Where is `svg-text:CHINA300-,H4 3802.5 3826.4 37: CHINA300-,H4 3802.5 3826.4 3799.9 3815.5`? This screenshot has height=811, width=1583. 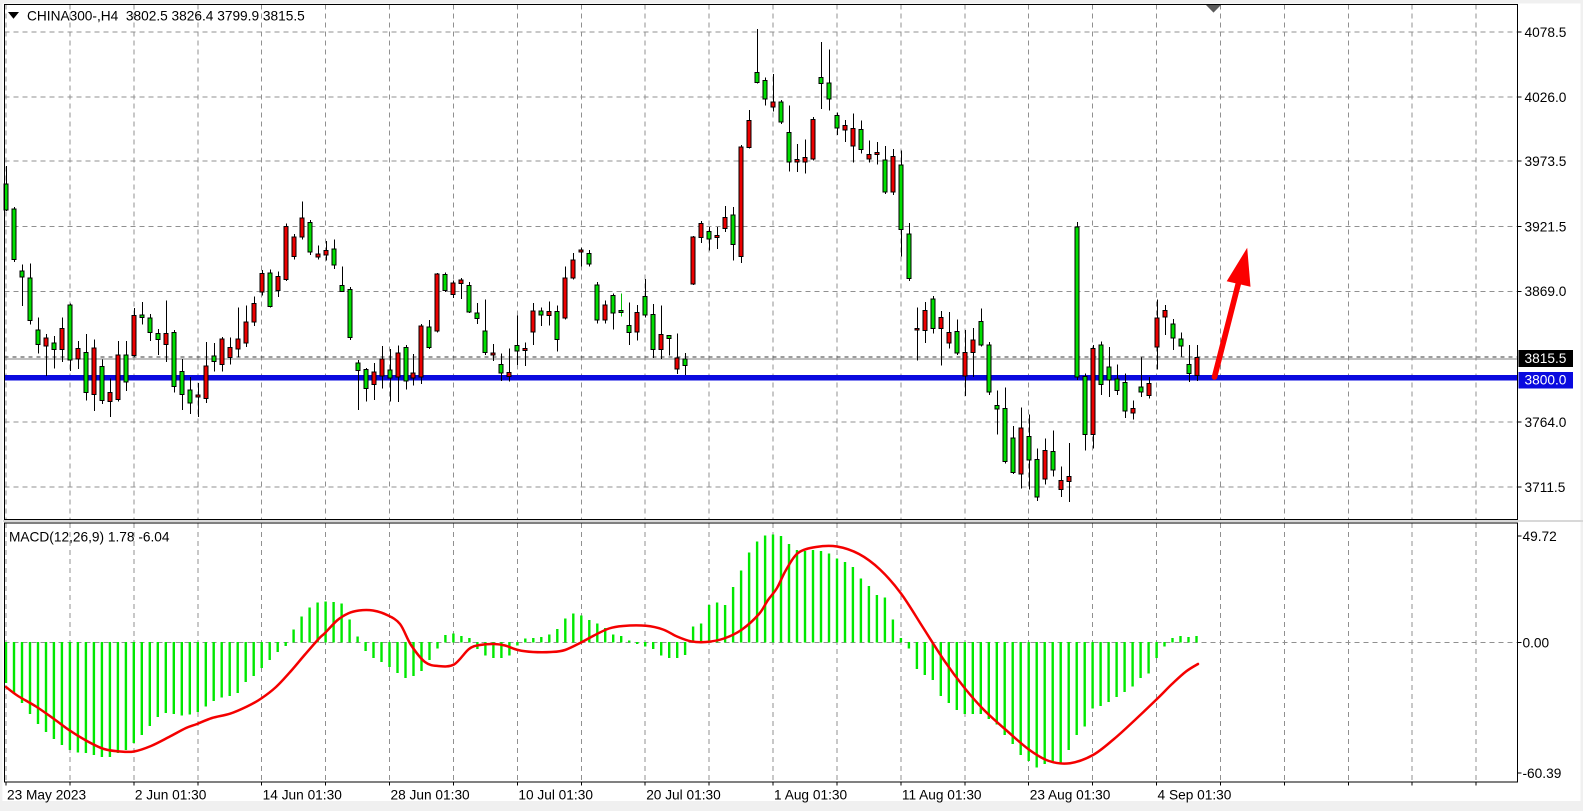 svg-text:CHINA300-,H4 3802.5 3826.4 37: CHINA300-,H4 3802.5 3826.4 3799.9 3815.5 is located at coordinates (166, 16).